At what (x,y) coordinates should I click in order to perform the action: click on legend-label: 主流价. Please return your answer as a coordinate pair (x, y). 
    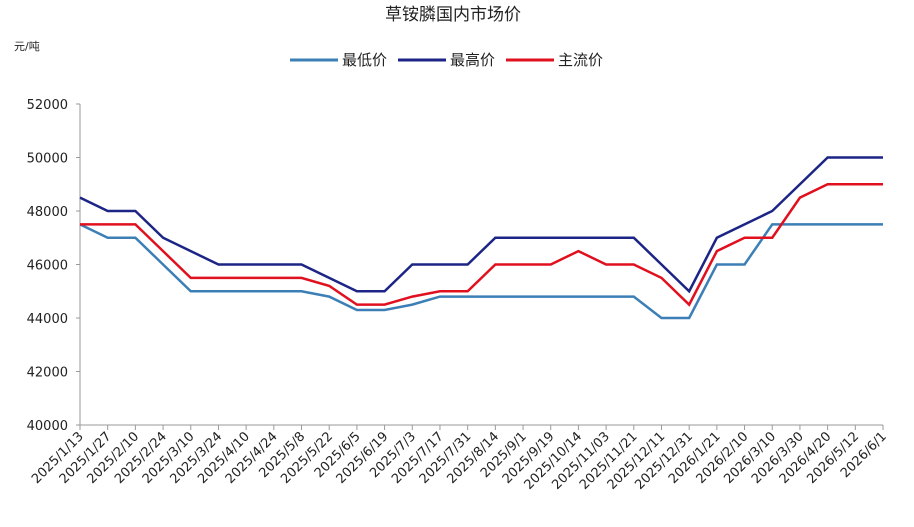
    Looking at the image, I should click on (580, 60).